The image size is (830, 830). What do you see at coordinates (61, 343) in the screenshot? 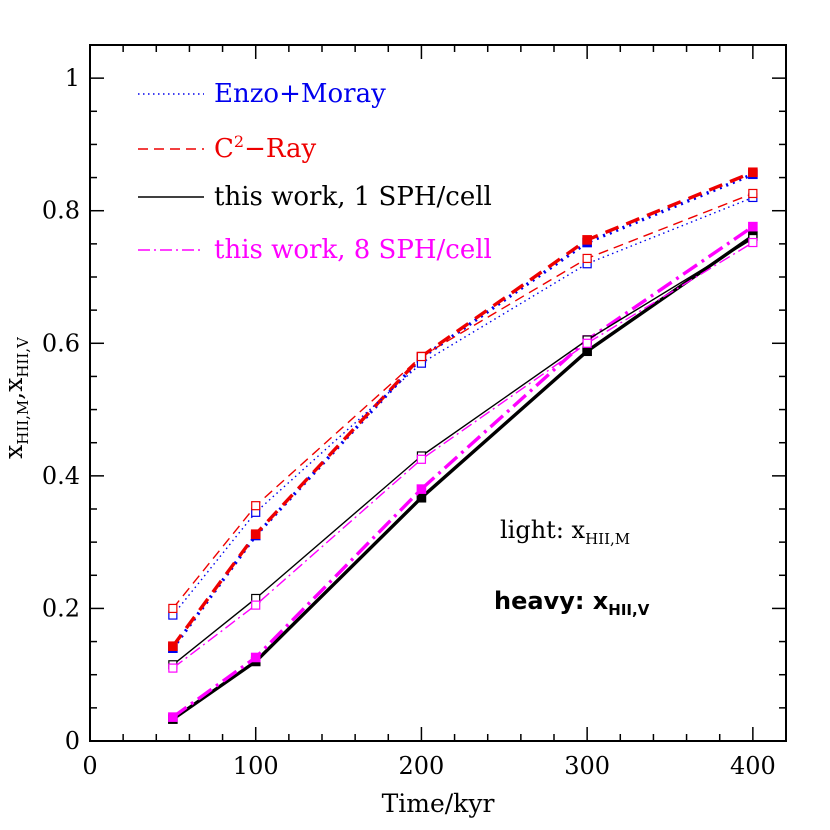
I see `y-tick-label: 0.6` at bounding box center [61, 343].